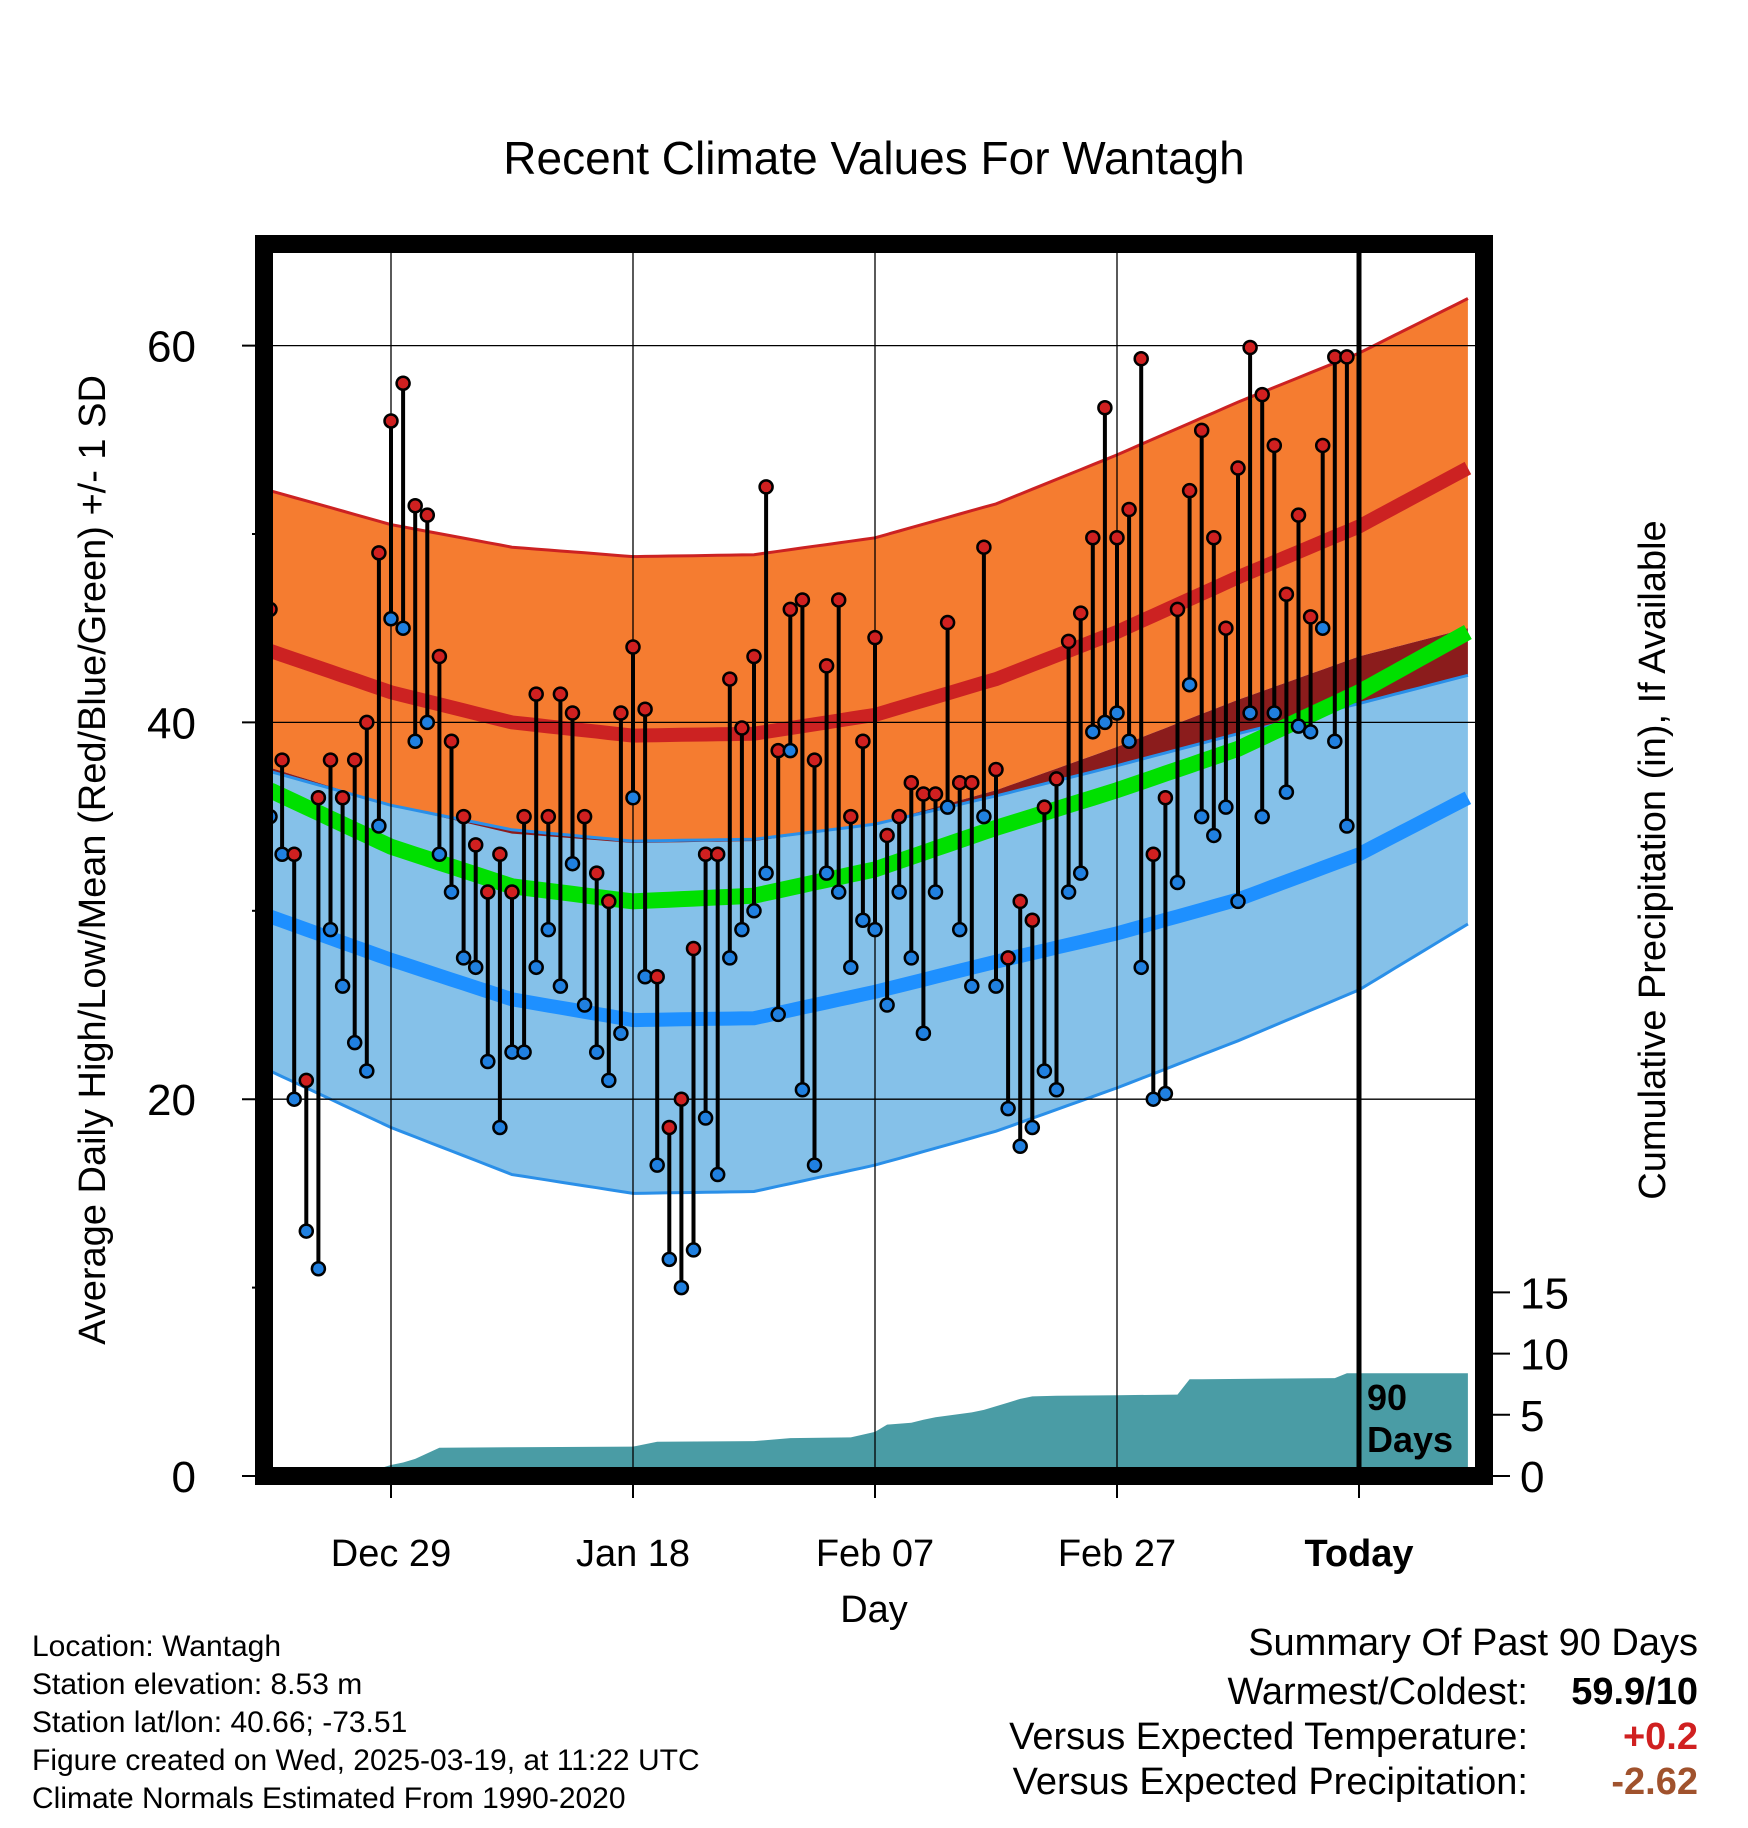  Describe the element at coordinates (869, 909) in the screenshot. I see `normal-low-line` at that location.